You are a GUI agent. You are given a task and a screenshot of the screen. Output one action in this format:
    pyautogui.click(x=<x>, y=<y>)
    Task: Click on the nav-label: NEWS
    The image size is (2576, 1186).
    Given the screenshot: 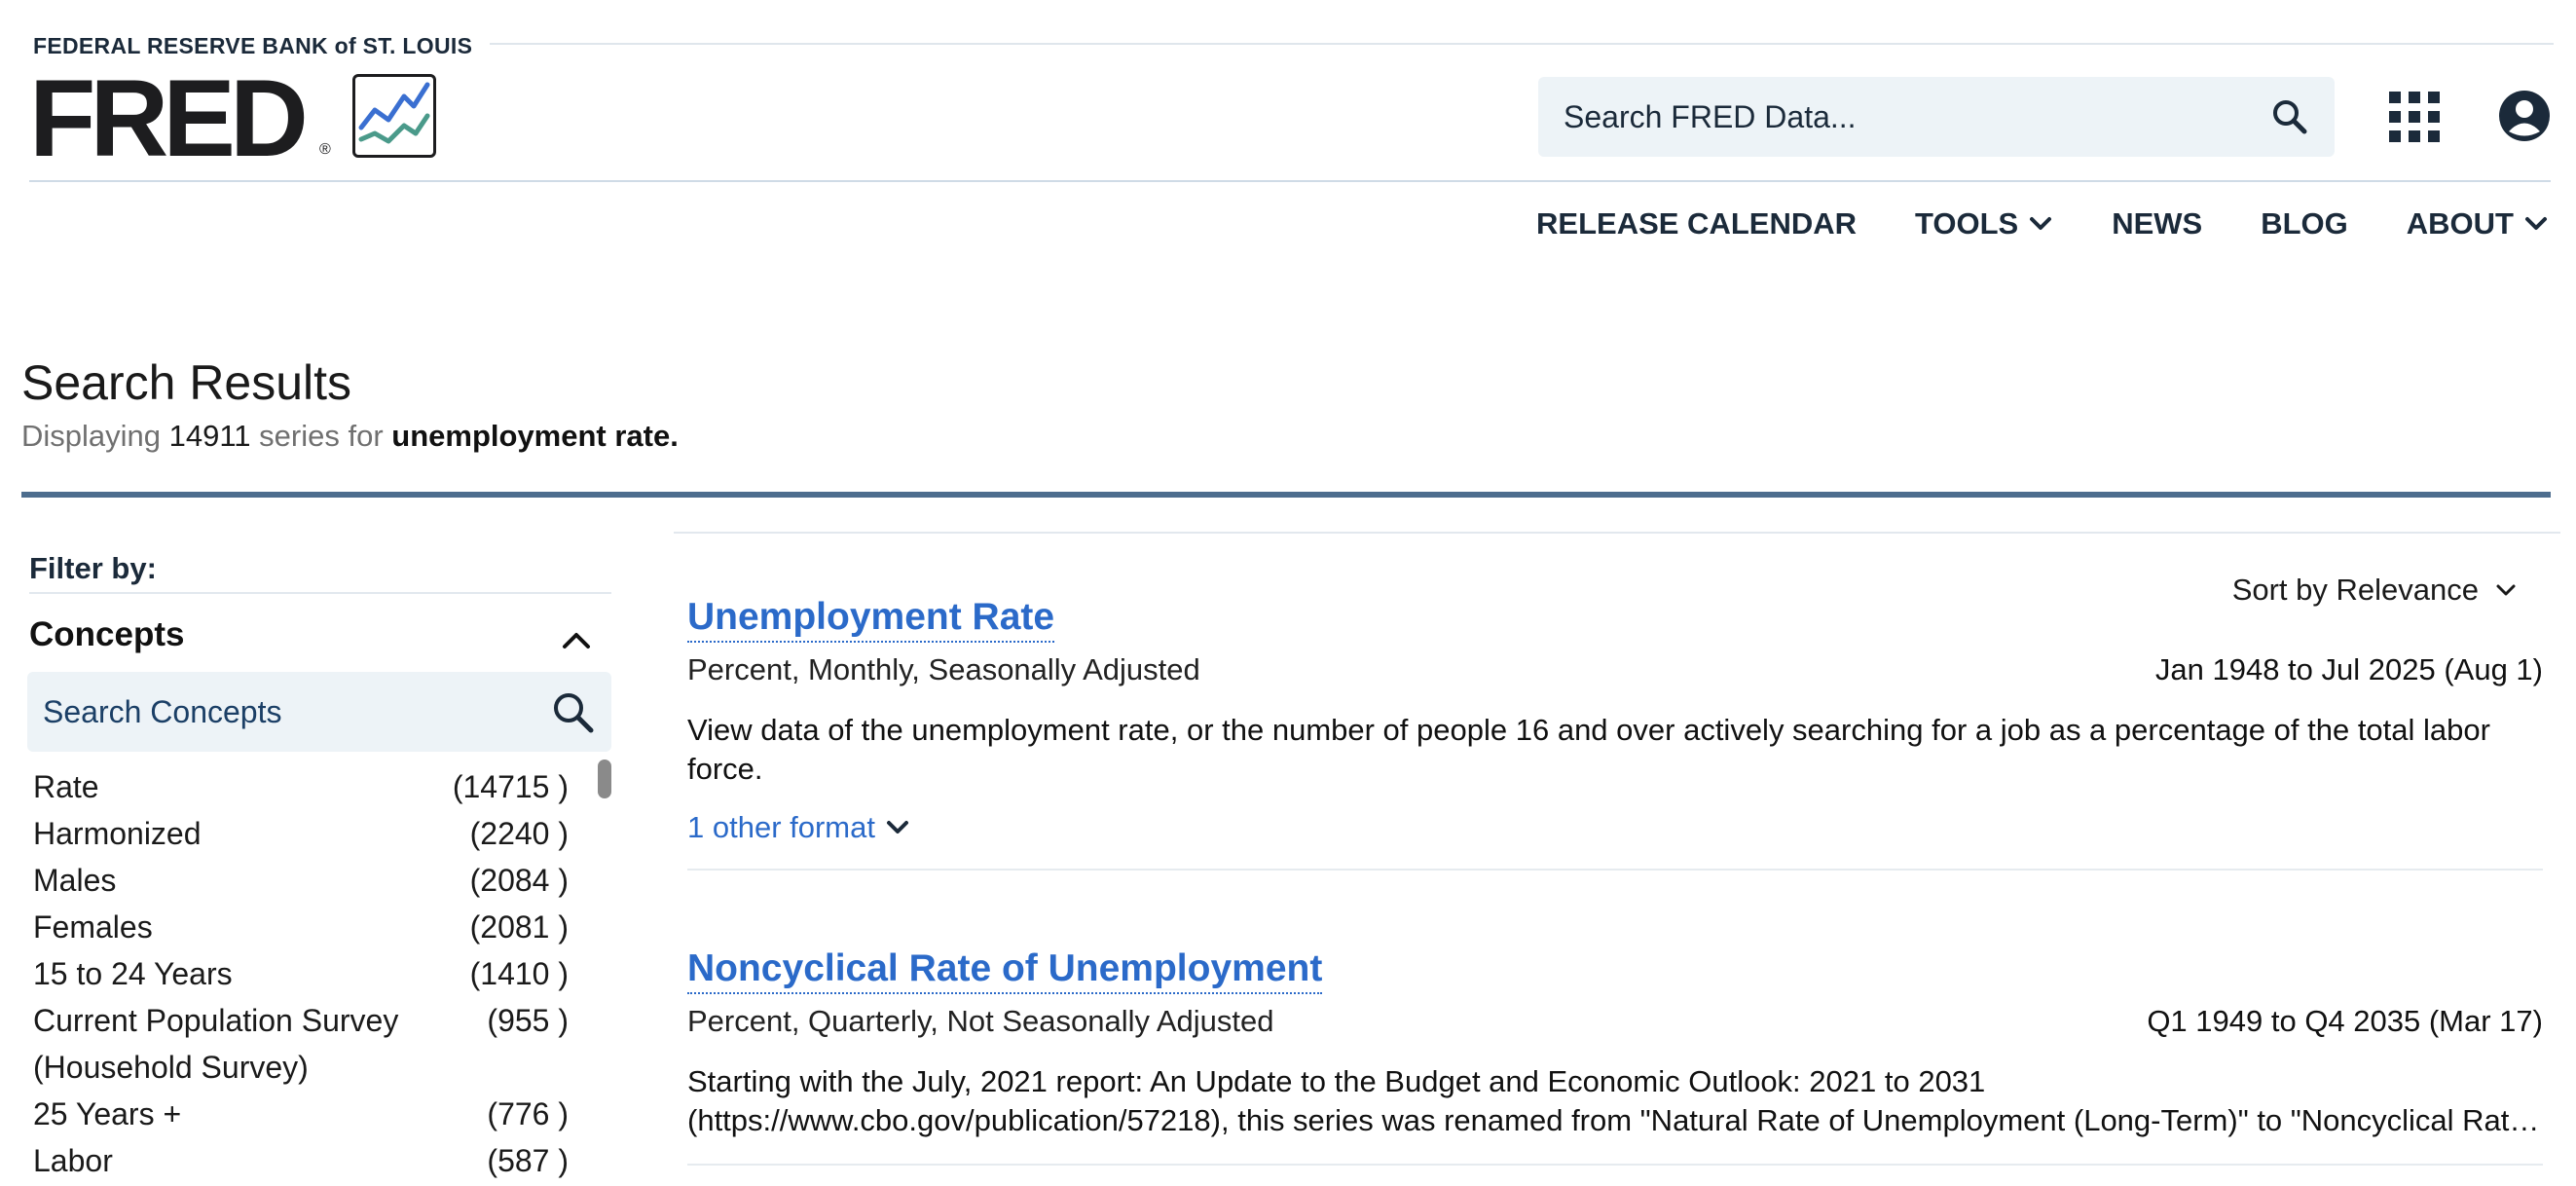 What is the action you would take?
    pyautogui.click(x=2157, y=223)
    